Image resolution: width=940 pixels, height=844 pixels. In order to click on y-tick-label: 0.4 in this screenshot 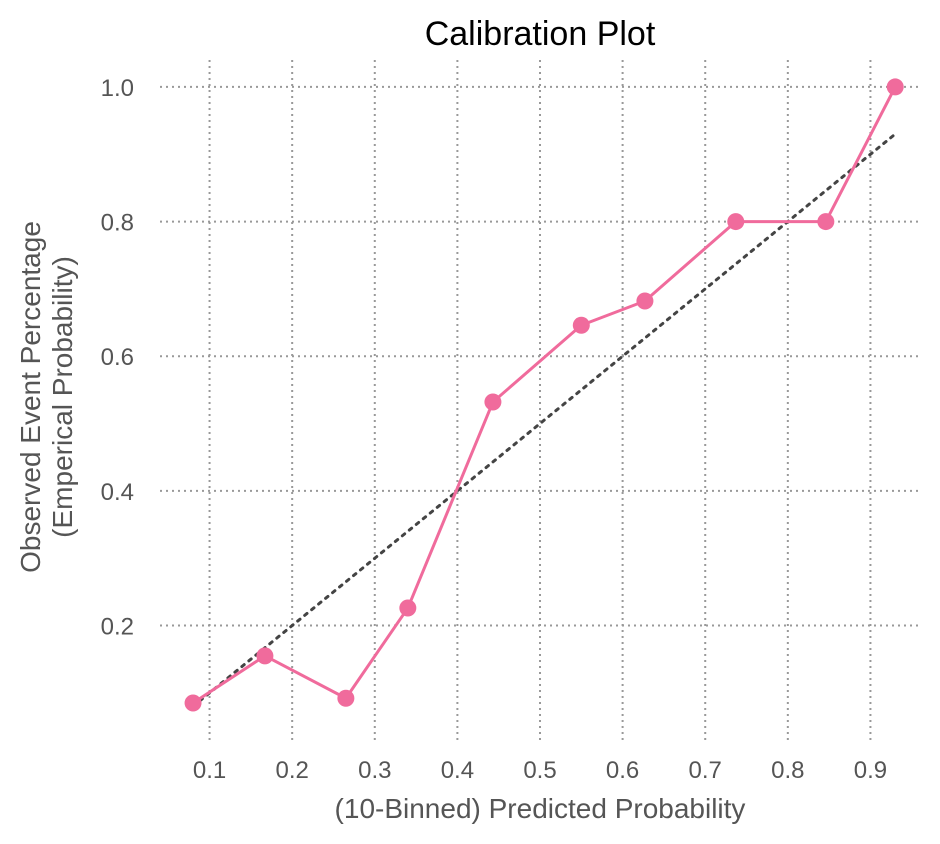, I will do `click(117, 492)`.